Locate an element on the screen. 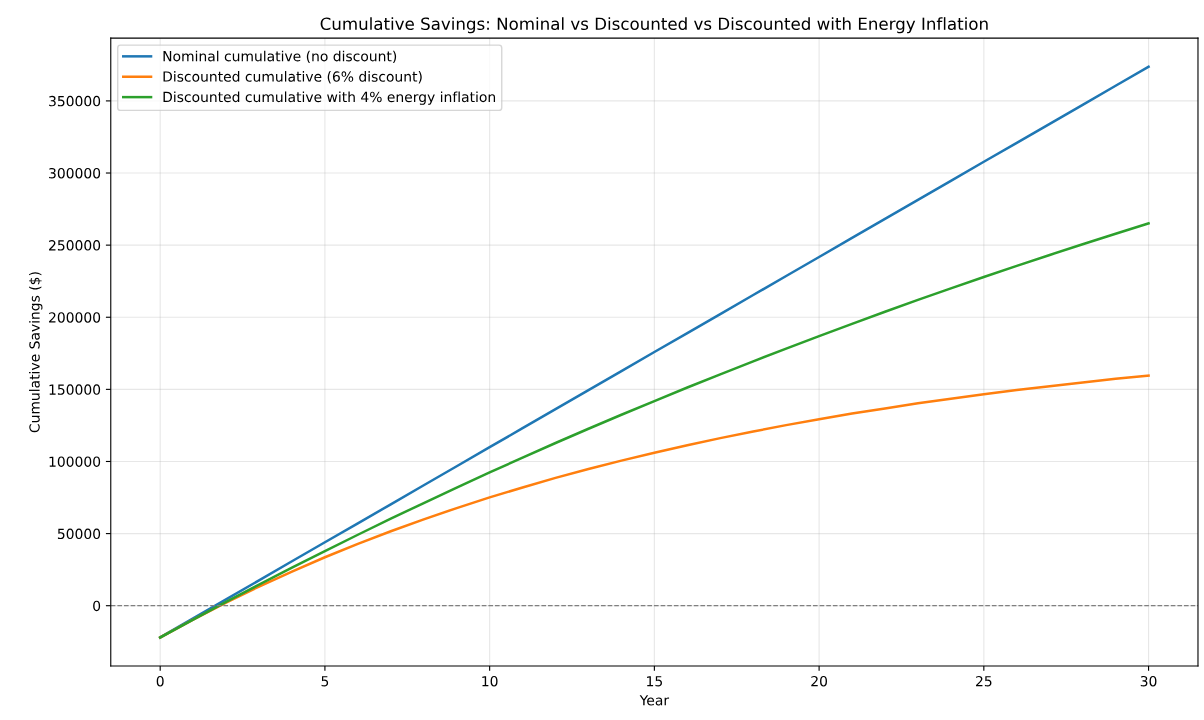 Image resolution: width=1204 pixels, height=720 pixels. y-tick-label: 150000 is located at coordinates (75, 389).